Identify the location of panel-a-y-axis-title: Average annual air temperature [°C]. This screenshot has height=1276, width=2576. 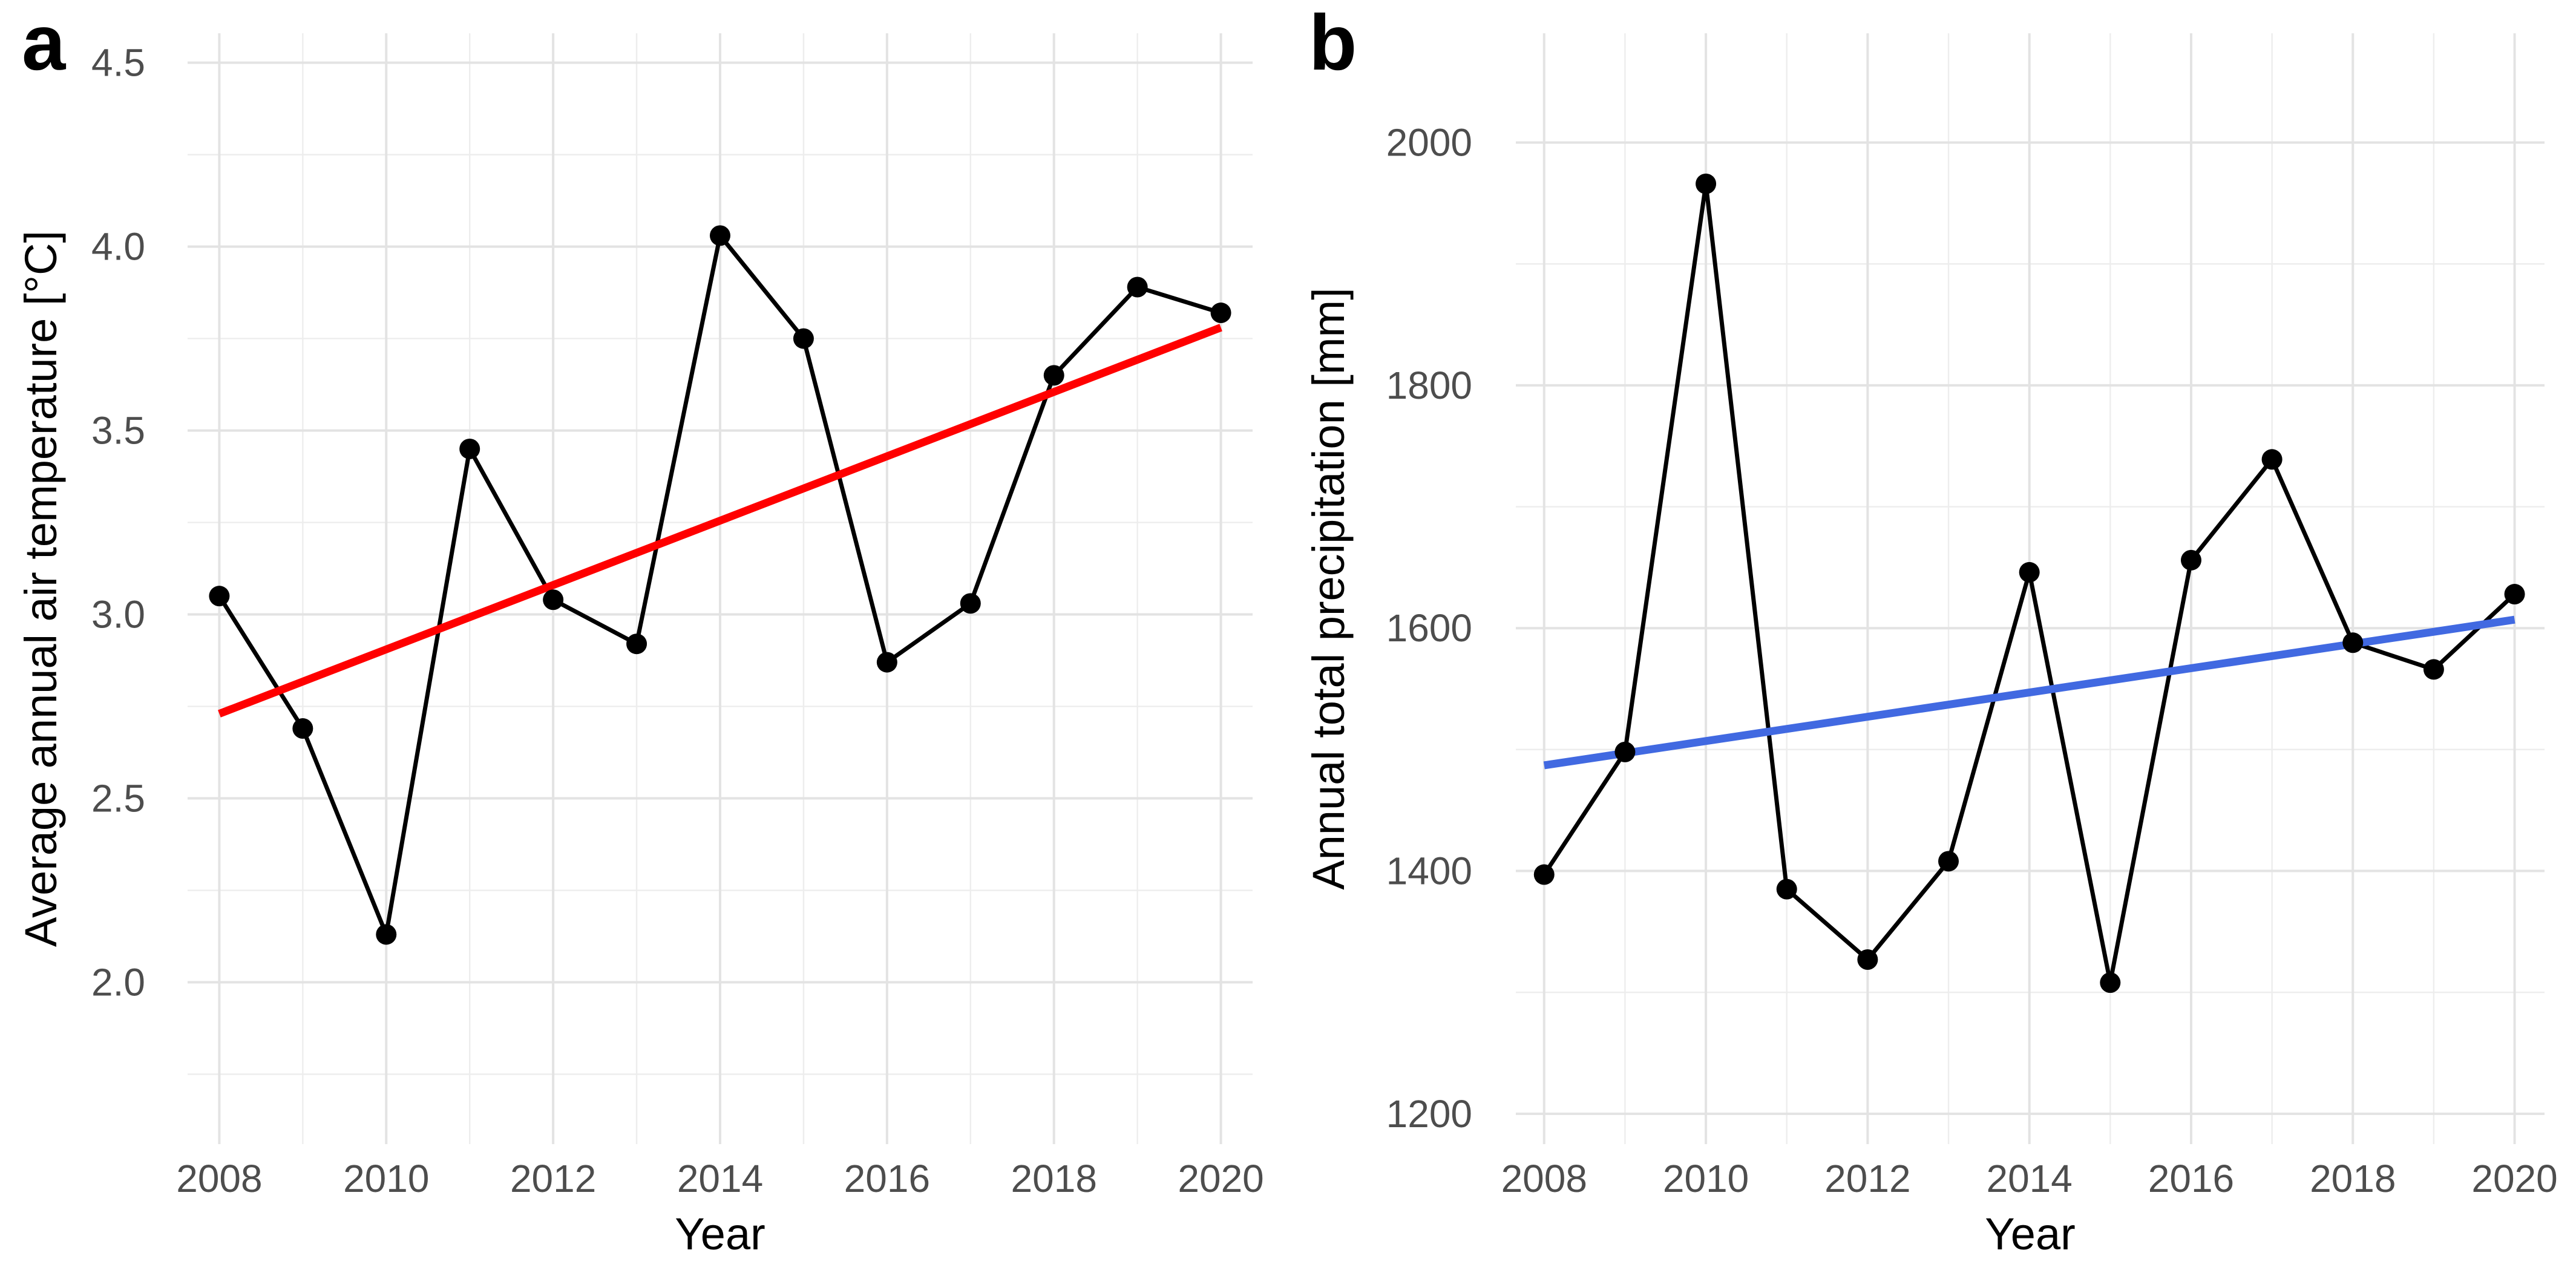
(41, 588).